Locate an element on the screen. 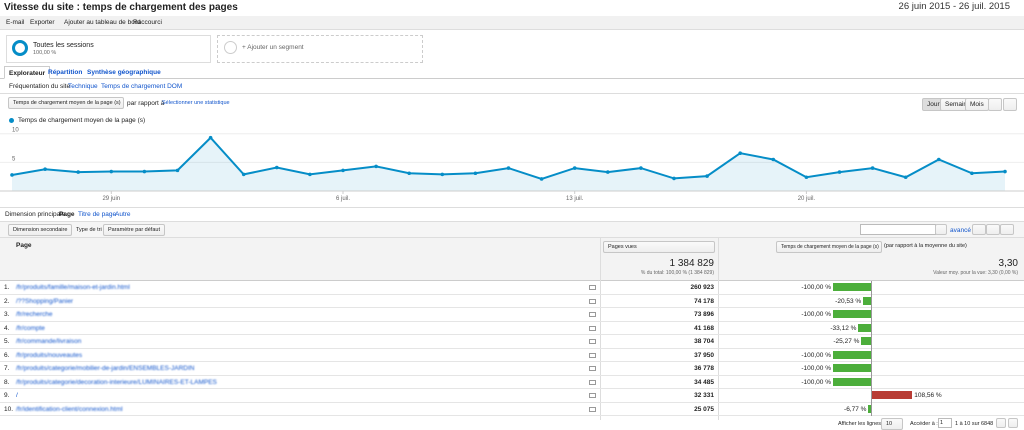 The image size is (1024, 430). segment-name: Toutes les sessions is located at coordinates (63, 45).